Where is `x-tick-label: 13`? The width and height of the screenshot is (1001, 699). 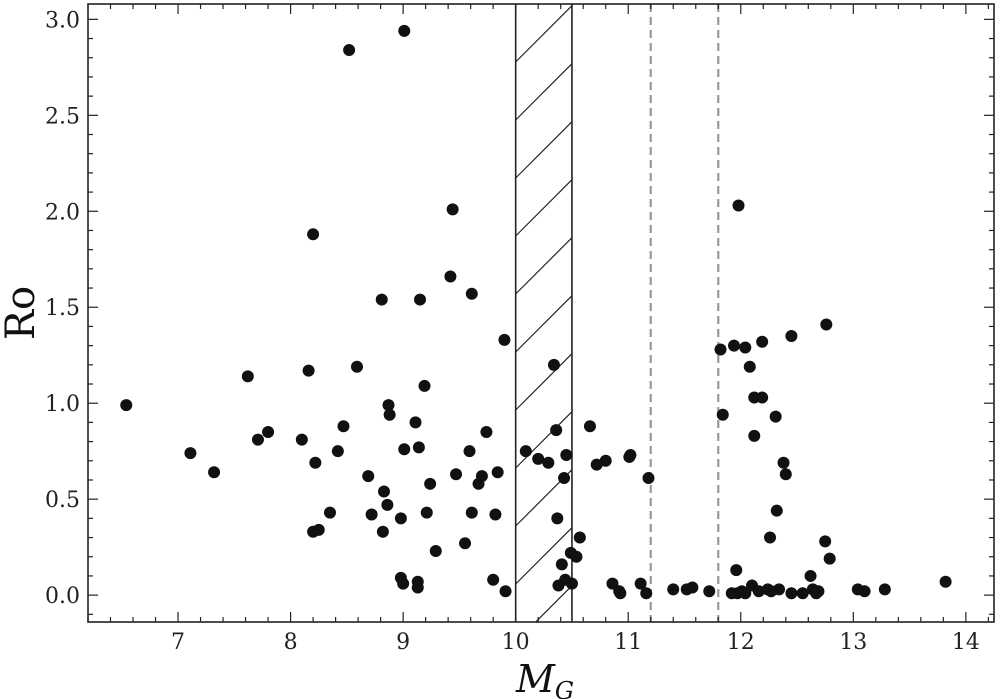
x-tick-label: 13 is located at coordinates (853, 642).